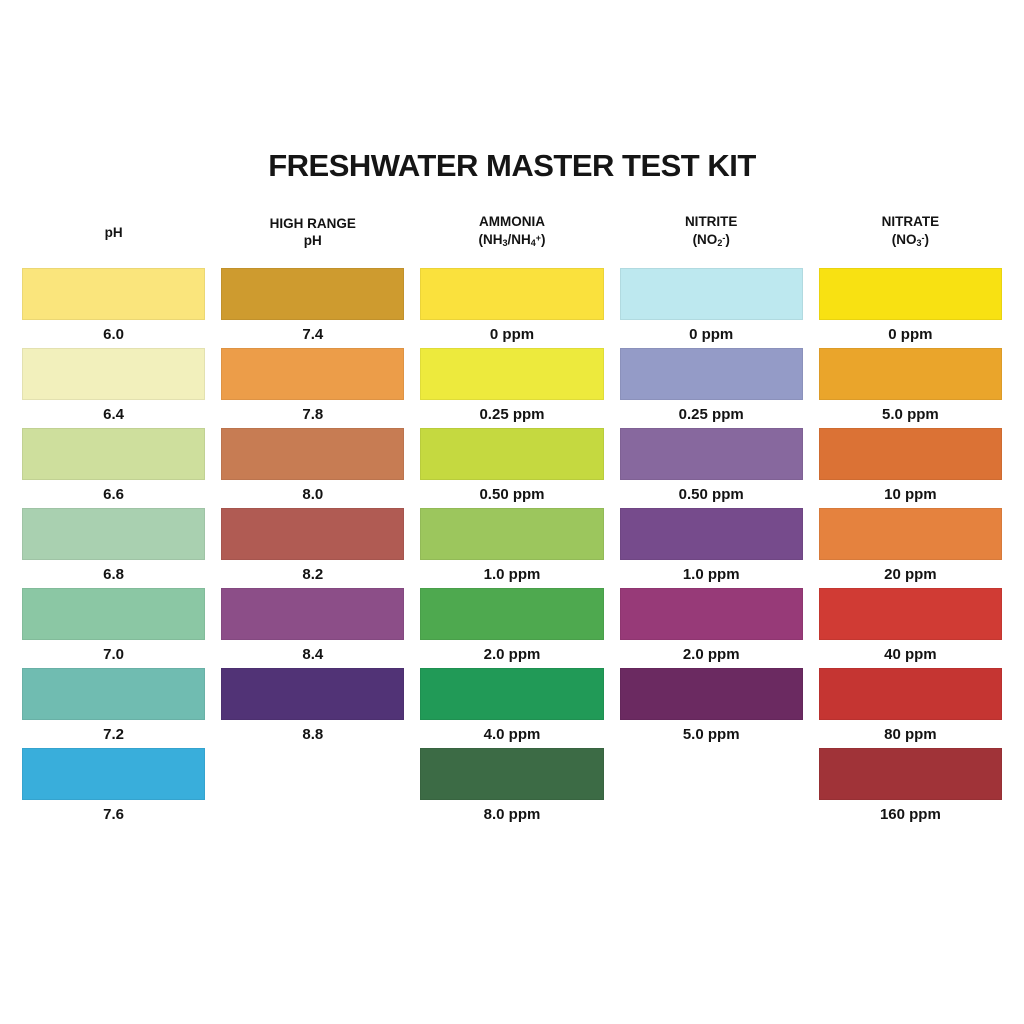 Image resolution: width=1024 pixels, height=1024 pixels. I want to click on color-cell: 7.2, so click(114, 708).